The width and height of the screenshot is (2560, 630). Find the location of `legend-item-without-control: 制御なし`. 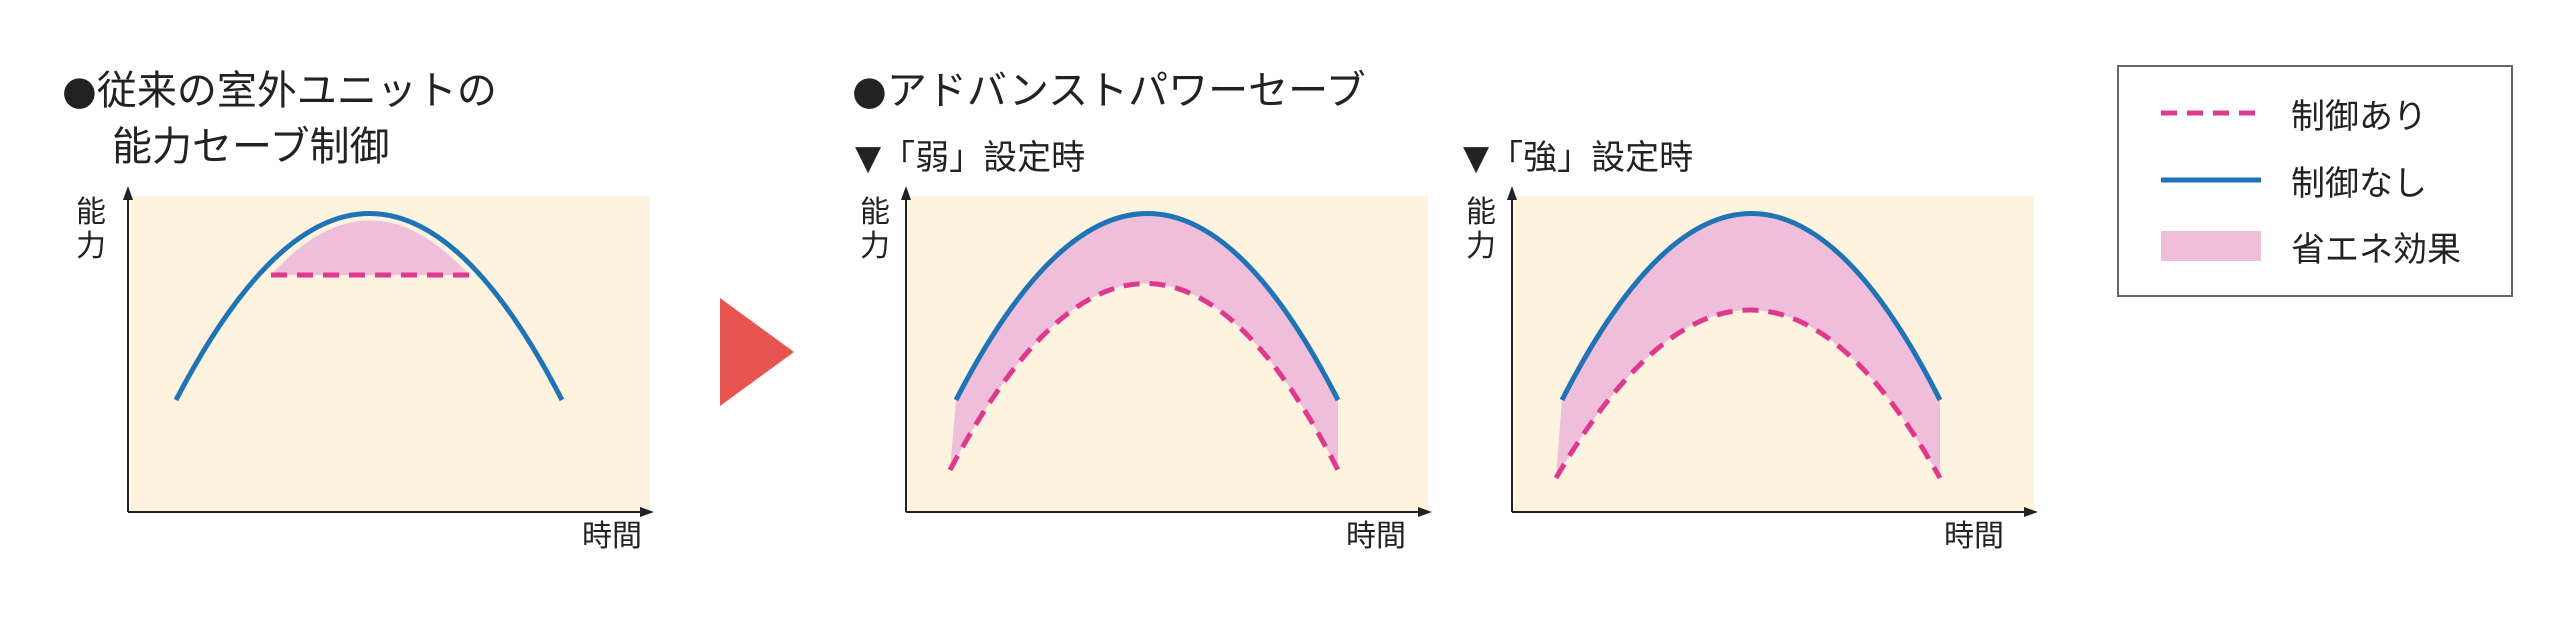

legend-item-without-control: 制御なし is located at coordinates (2294, 180).